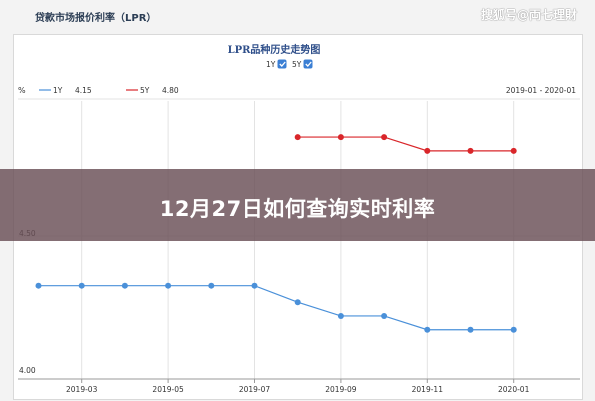 This screenshot has height=401, width=595. I want to click on date-range-label: 2019-01 - 2020-01, so click(541, 90).